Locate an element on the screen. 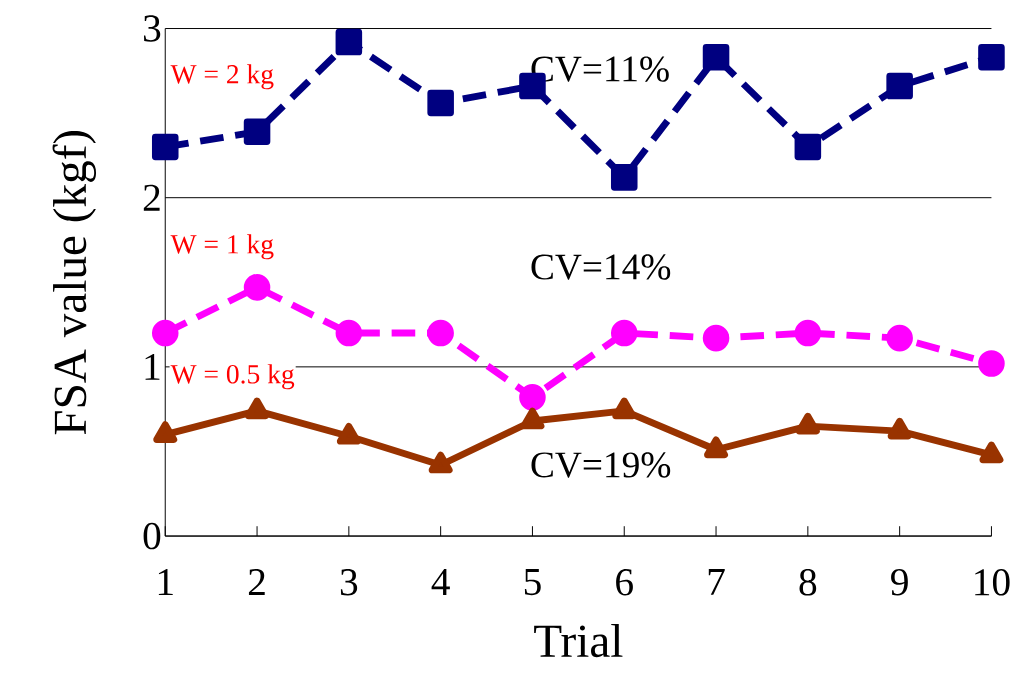 The height and width of the screenshot is (690, 1019). y-axis-title: FSA value (kgf) is located at coordinates (74, 282).